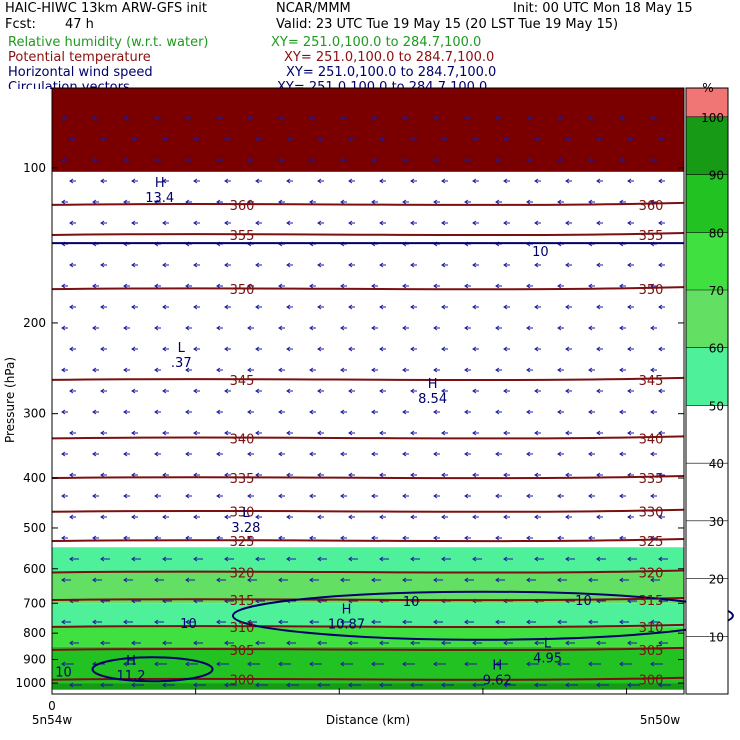  Describe the element at coordinates (651, 439) in the screenshot. I see `theta-label-right: 340` at that location.